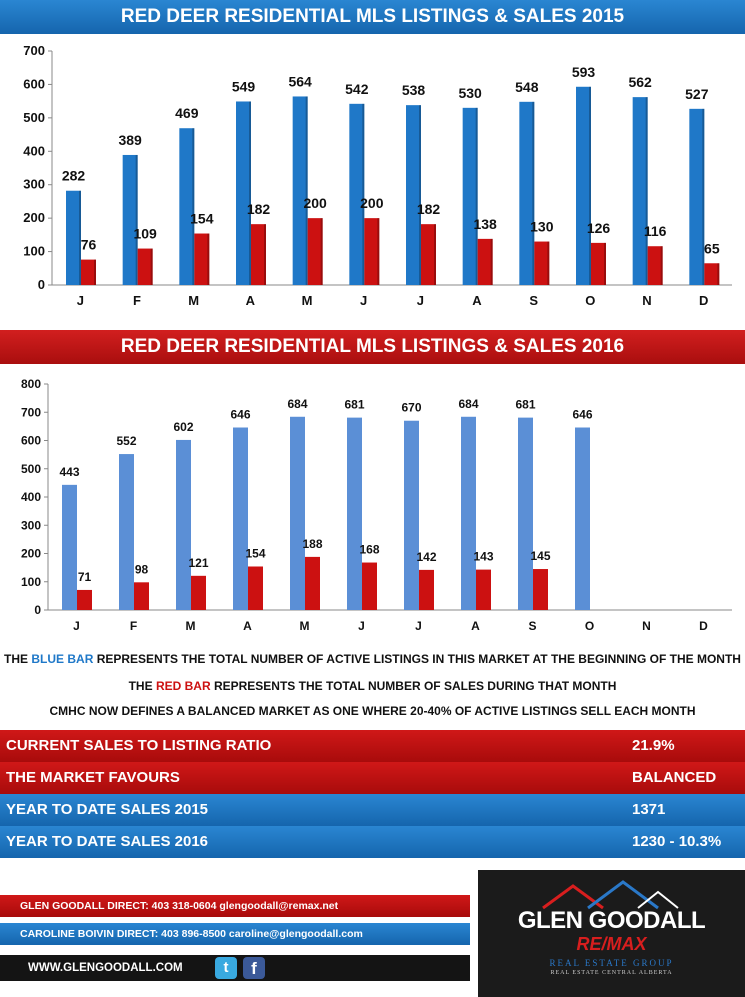  Describe the element at coordinates (105, 968) in the screenshot. I see `website-link: WWW.GLENGOODALL.COM` at that location.